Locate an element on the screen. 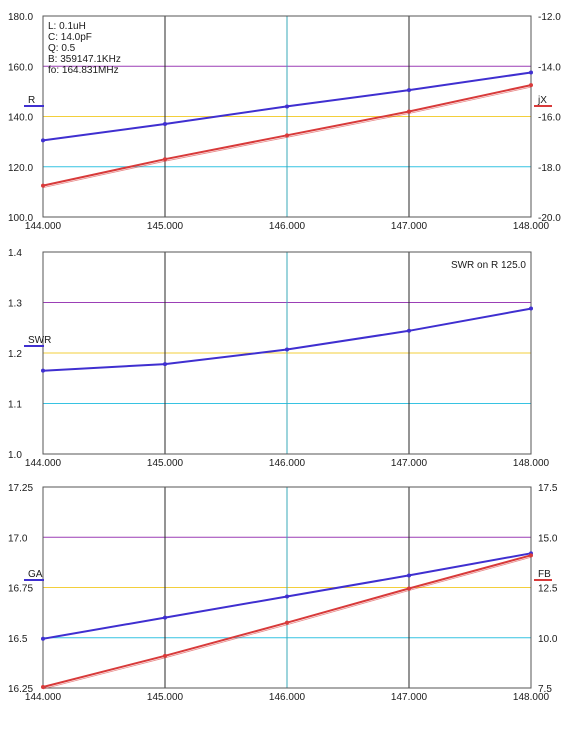 This screenshot has width=573, height=732. y-left-tick-label: 1.0 is located at coordinates (15, 455).